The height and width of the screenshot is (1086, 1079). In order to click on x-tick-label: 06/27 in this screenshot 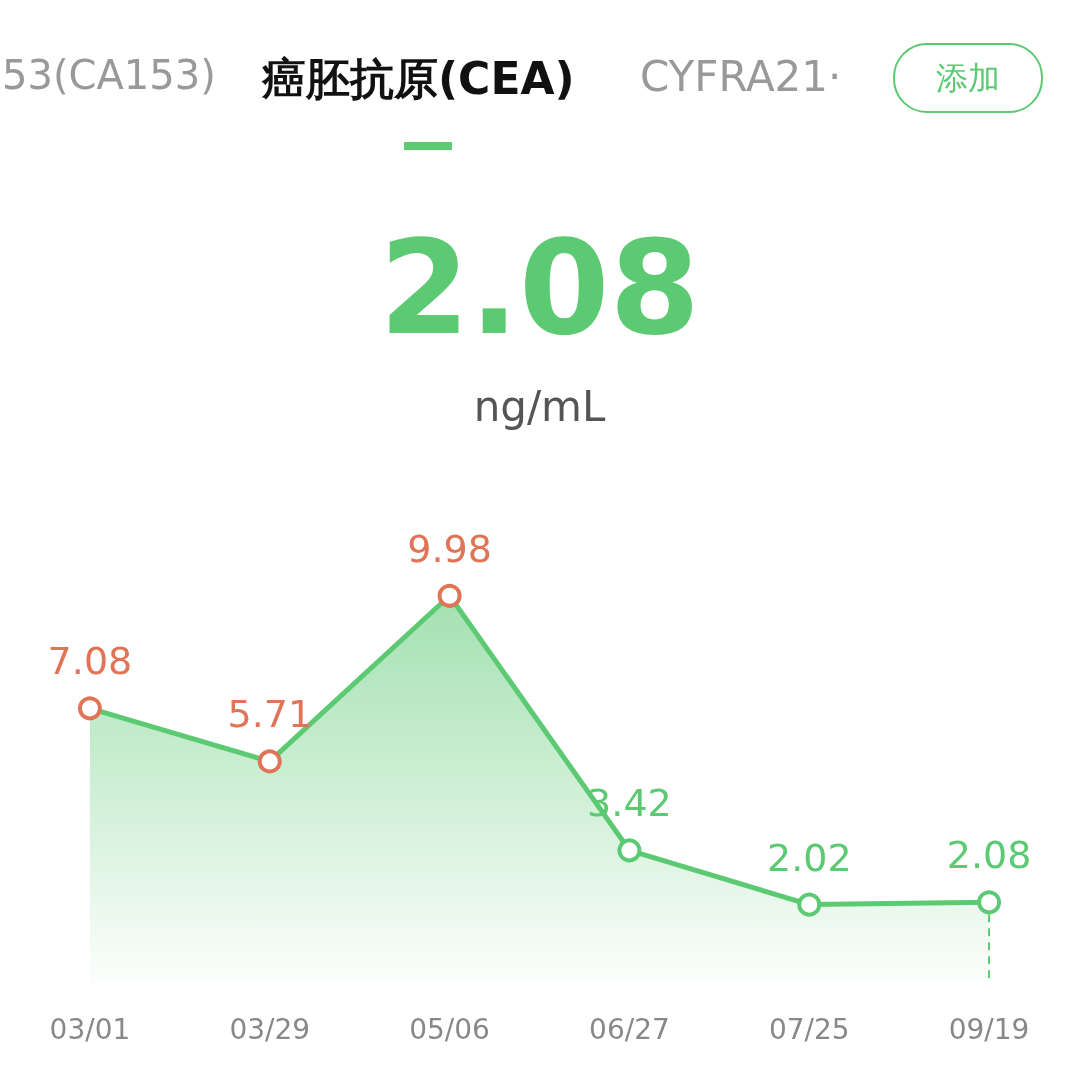, I will do `click(629, 1029)`.